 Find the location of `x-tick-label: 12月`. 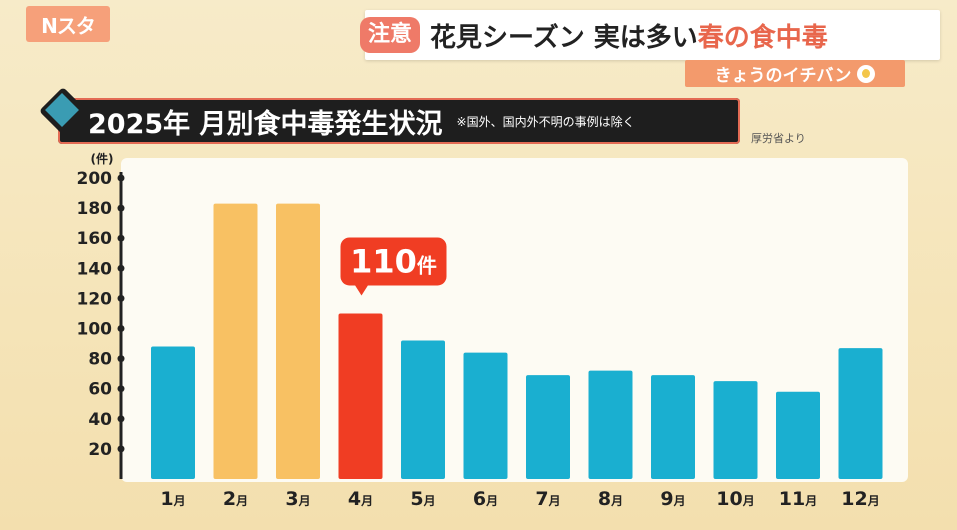

x-tick-label: 12月 is located at coordinates (860, 499).